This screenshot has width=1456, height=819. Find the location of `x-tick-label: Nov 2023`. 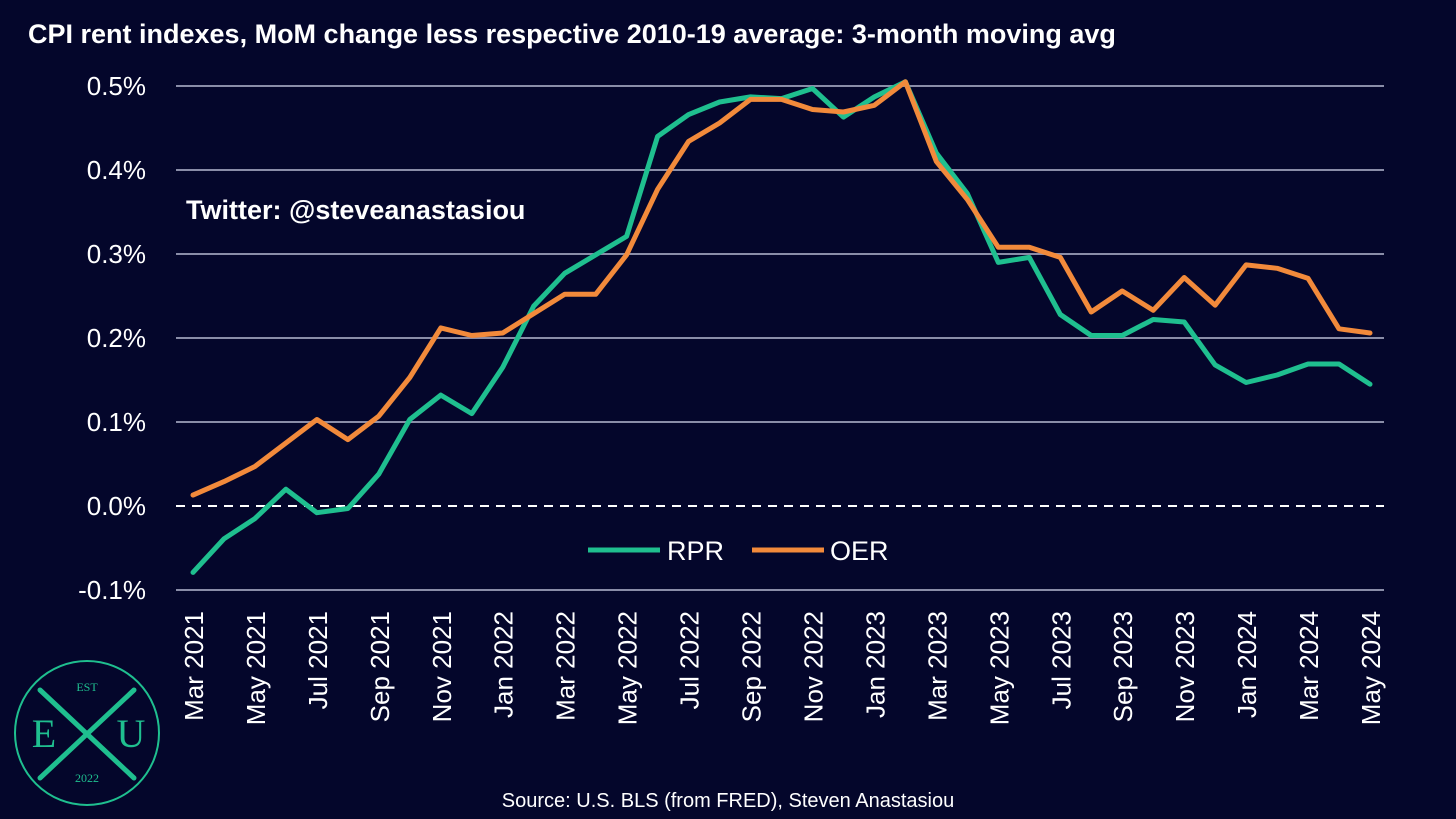

x-tick-label: Nov 2023 is located at coordinates (1185, 666).